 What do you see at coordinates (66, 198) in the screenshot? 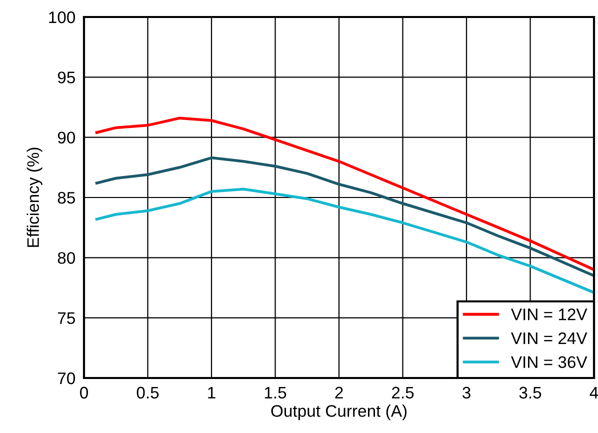
I see `y-tick-label: 85` at bounding box center [66, 198].